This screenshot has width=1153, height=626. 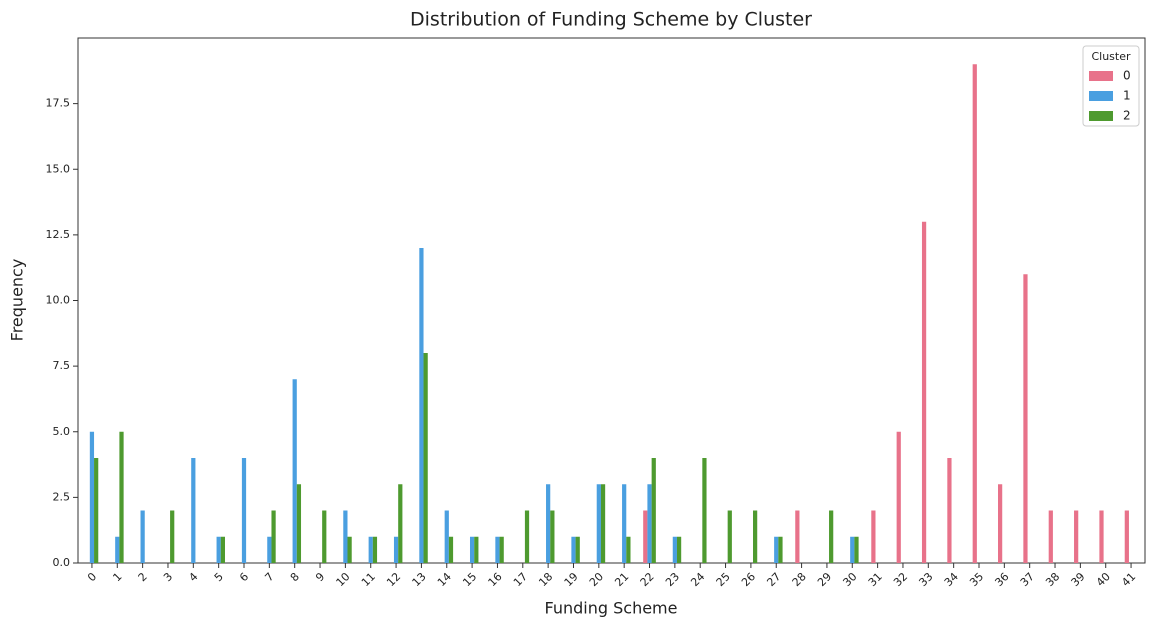 What do you see at coordinates (723, 579) in the screenshot?
I see `x-tick-label: 25` at bounding box center [723, 579].